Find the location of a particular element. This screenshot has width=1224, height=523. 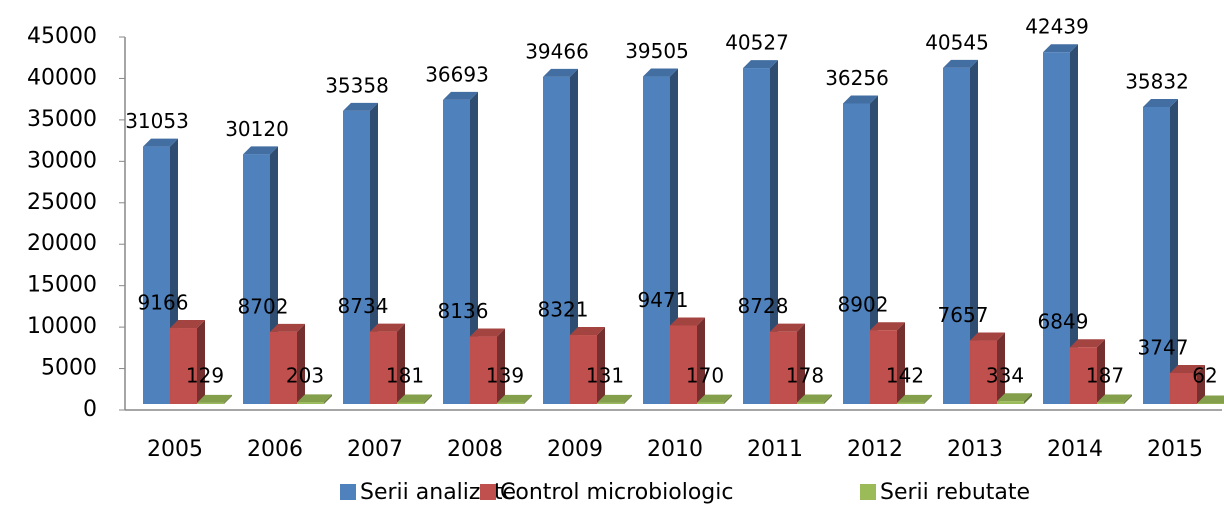

value-label: 42439 is located at coordinates (1057, 27).